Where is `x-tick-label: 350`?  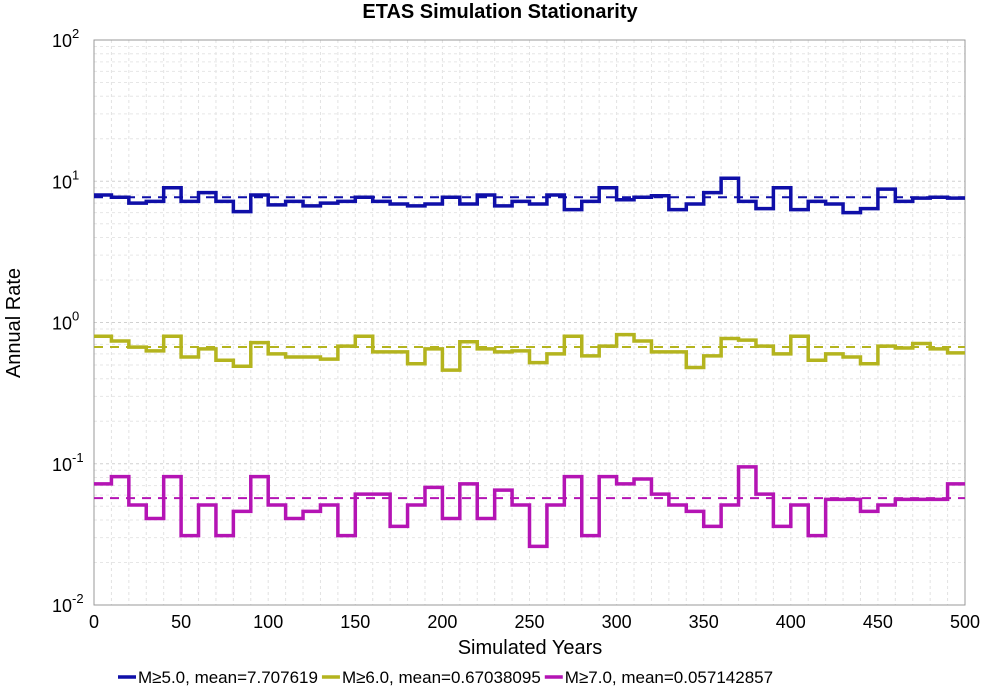 x-tick-label: 350 is located at coordinates (704, 622).